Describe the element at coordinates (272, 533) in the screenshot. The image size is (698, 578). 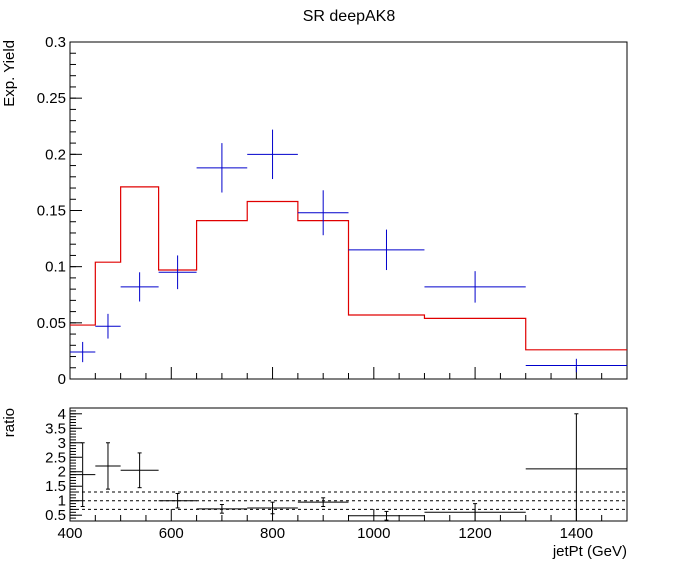
I see `x-tick-label: 800` at that location.